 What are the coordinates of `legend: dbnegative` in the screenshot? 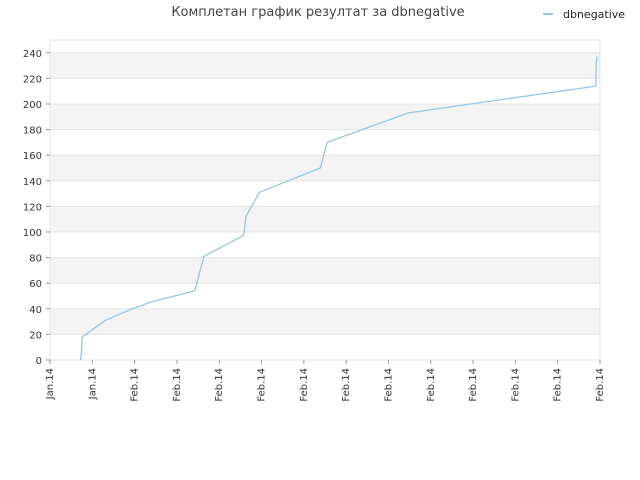 It's located at (584, 14).